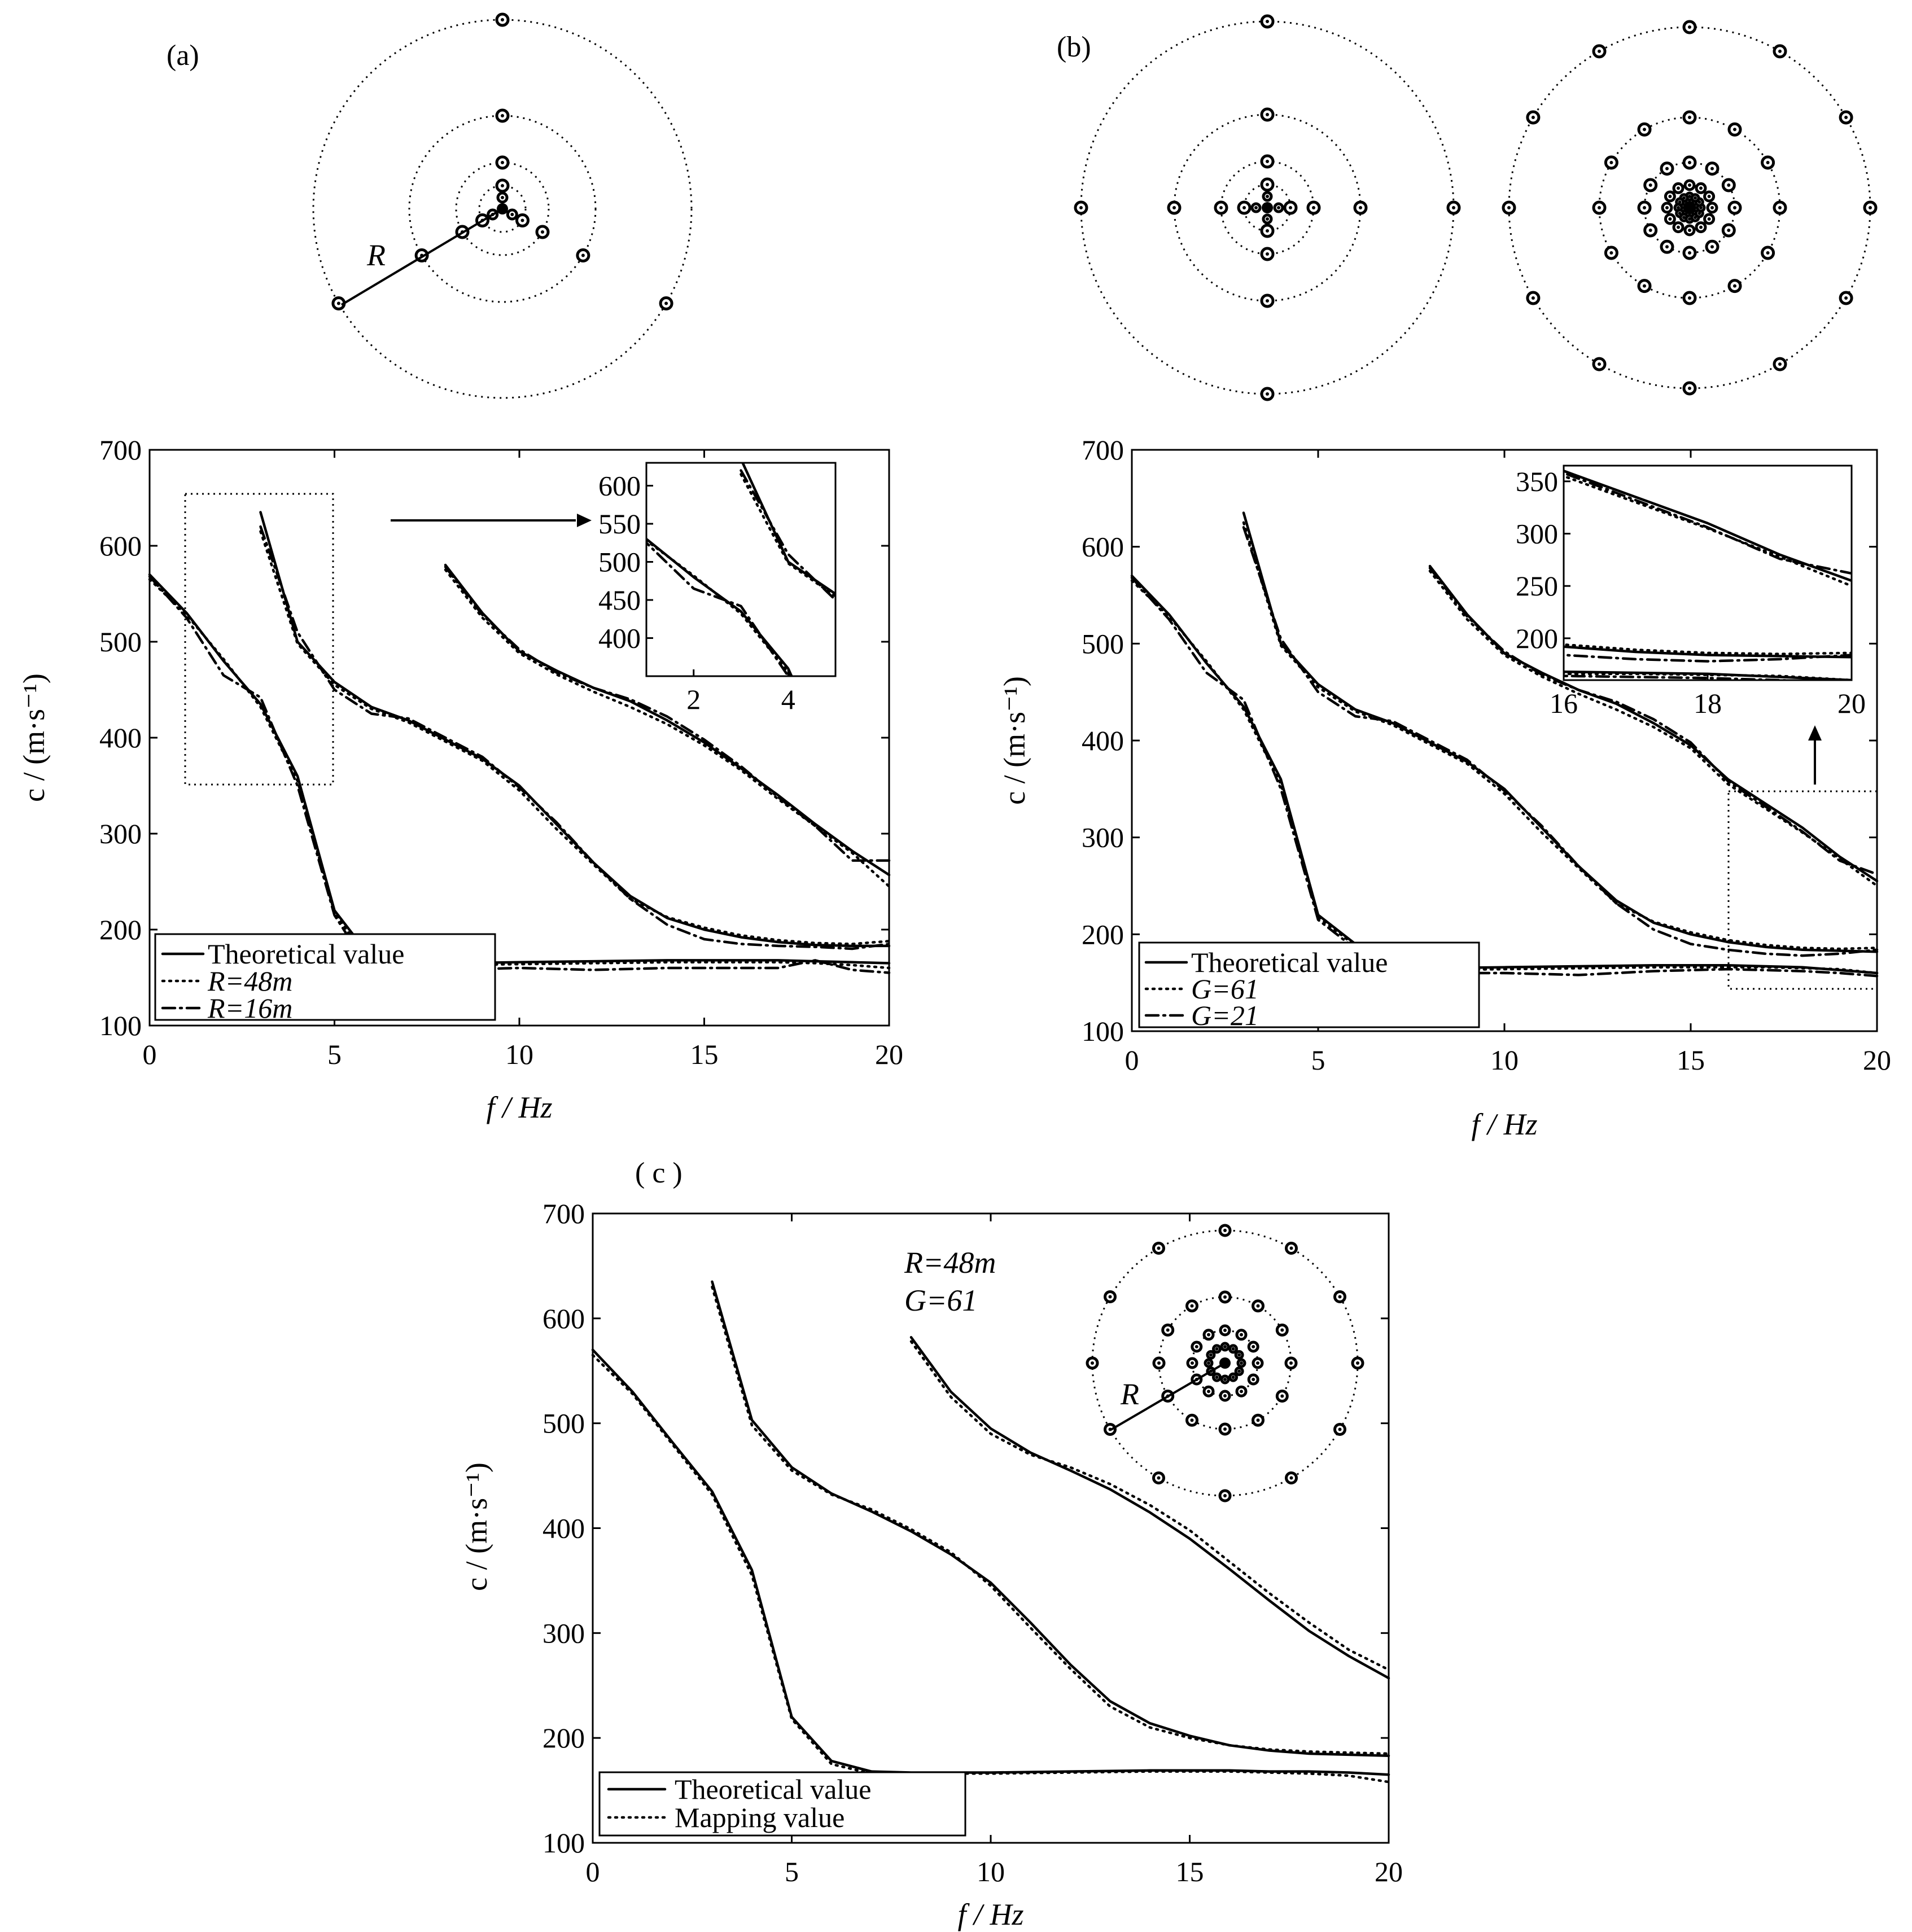 Image resolution: width=1912 pixels, height=1932 pixels. Describe the element at coordinates (376, 255) in the screenshot. I see `radius-label-a: R` at that location.